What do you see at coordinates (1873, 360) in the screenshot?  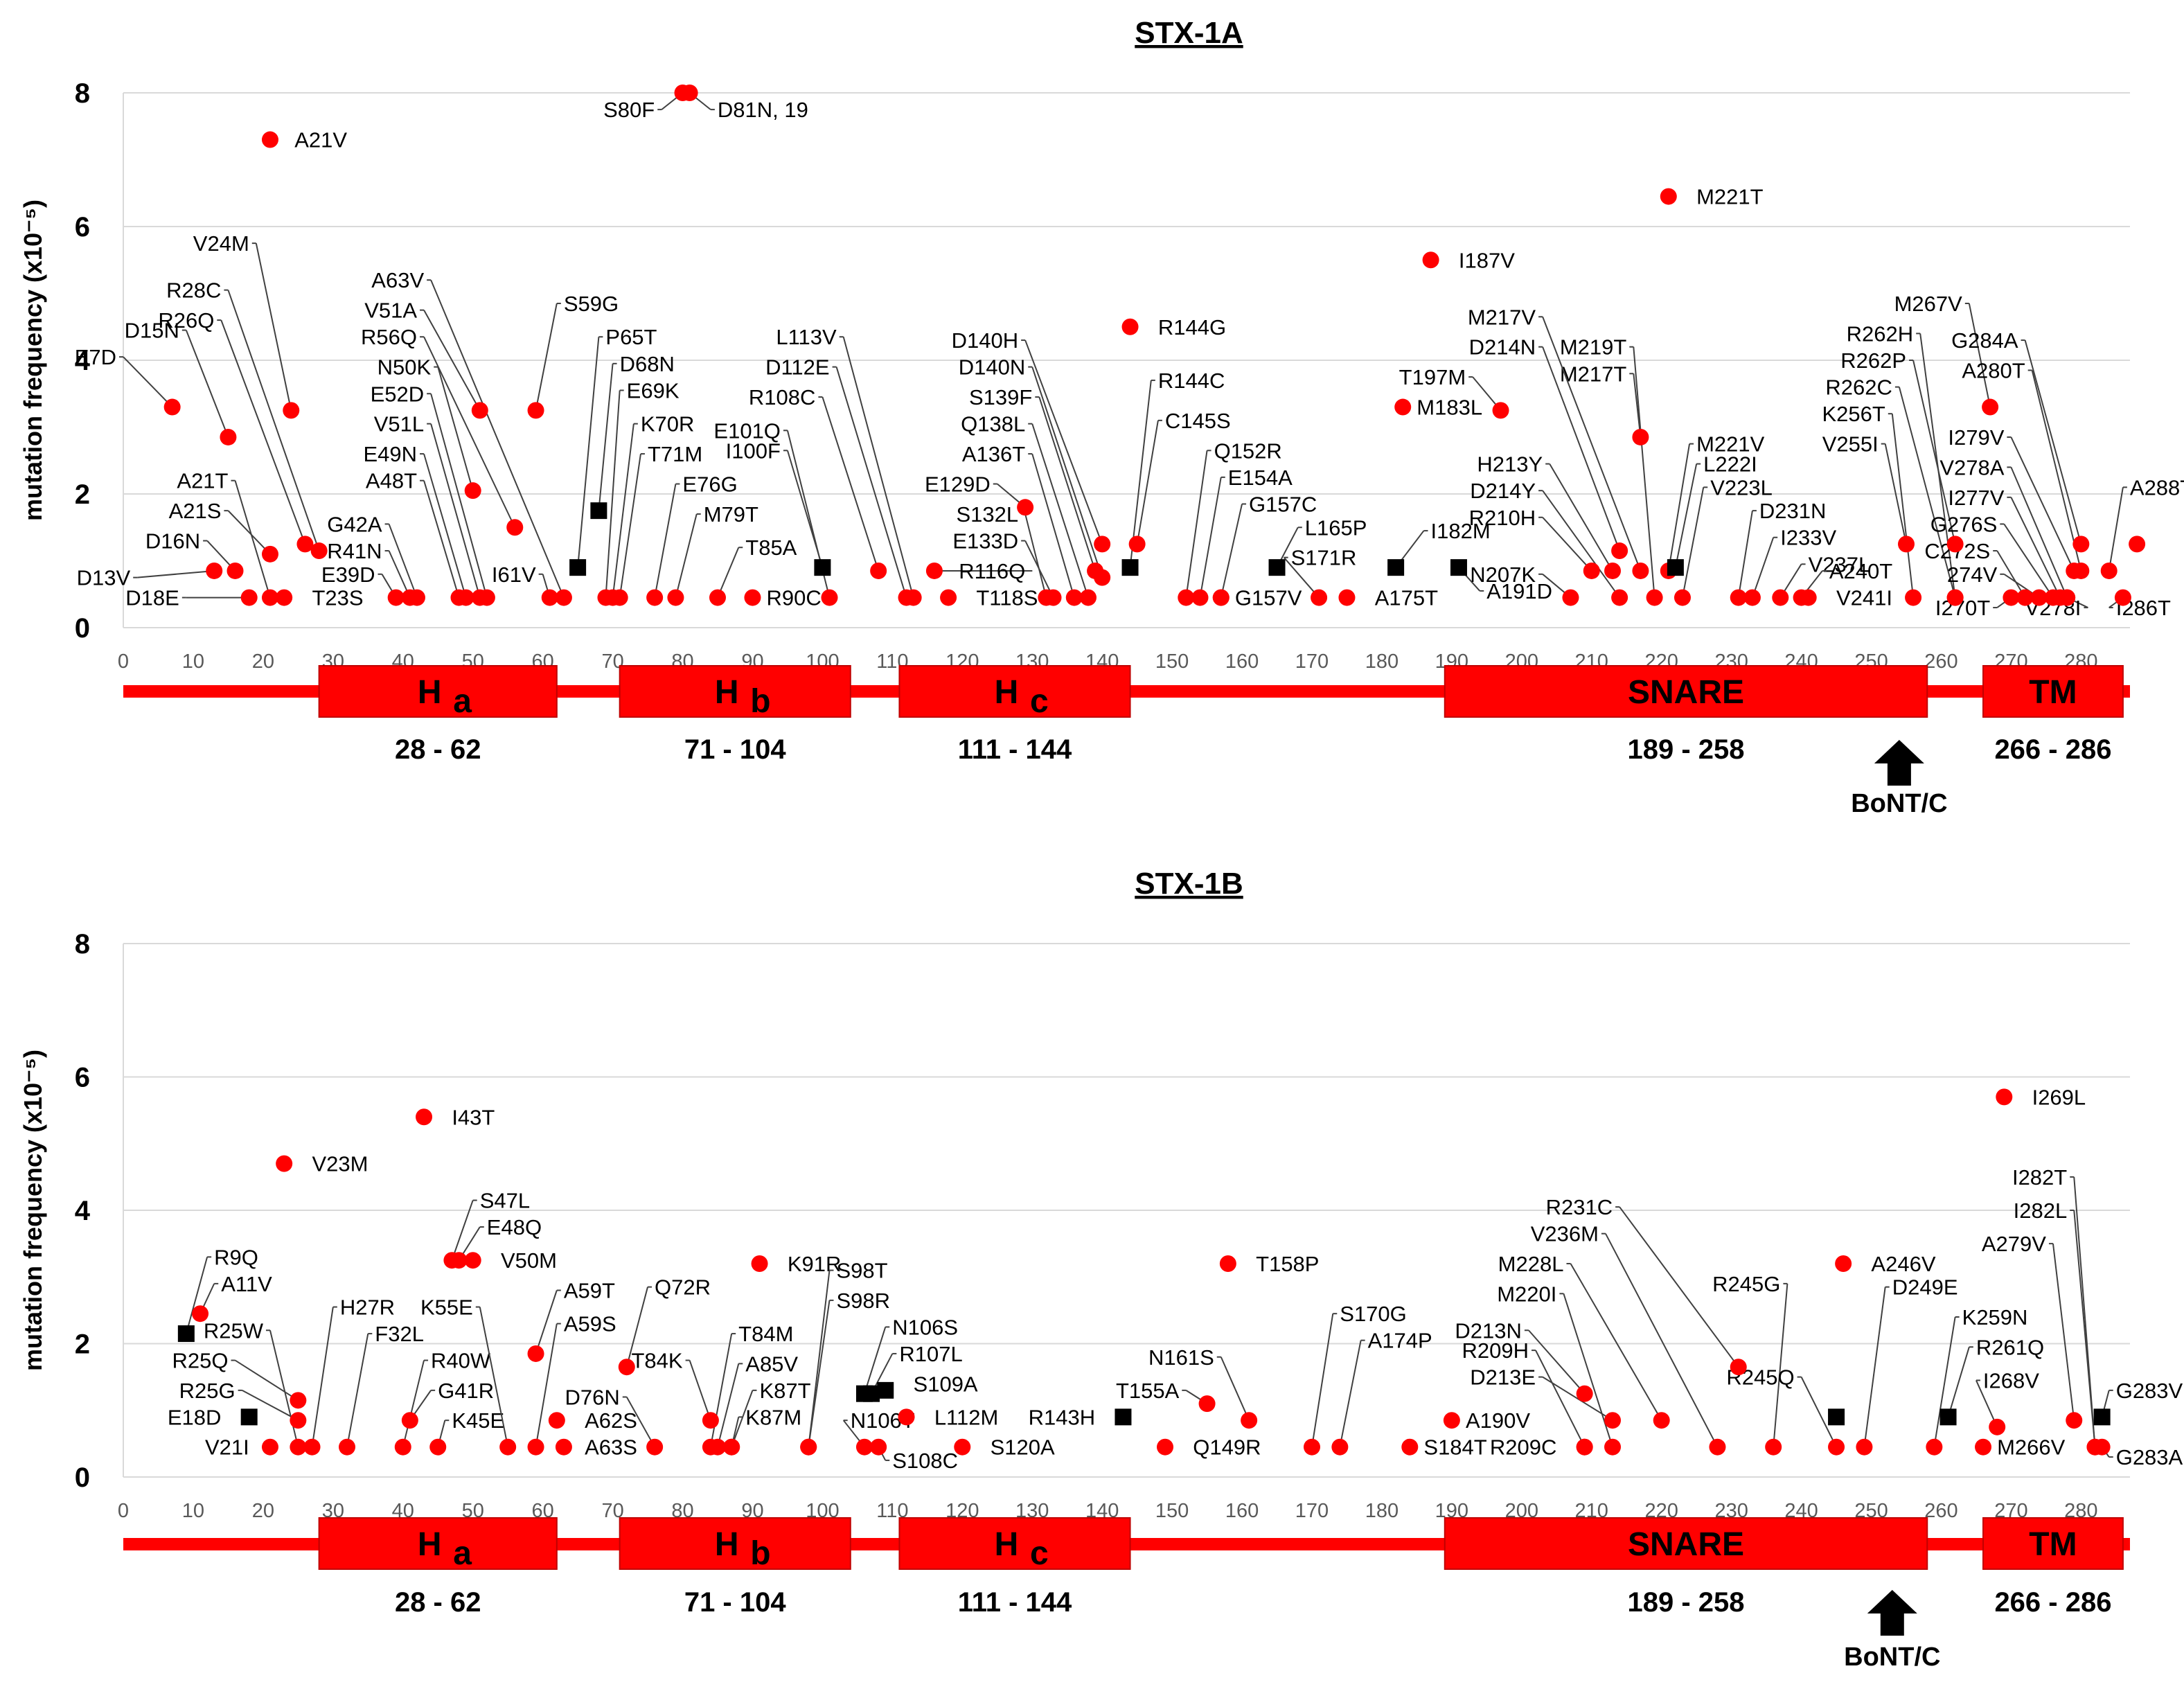 I see `mutation-label: R262P` at bounding box center [1873, 360].